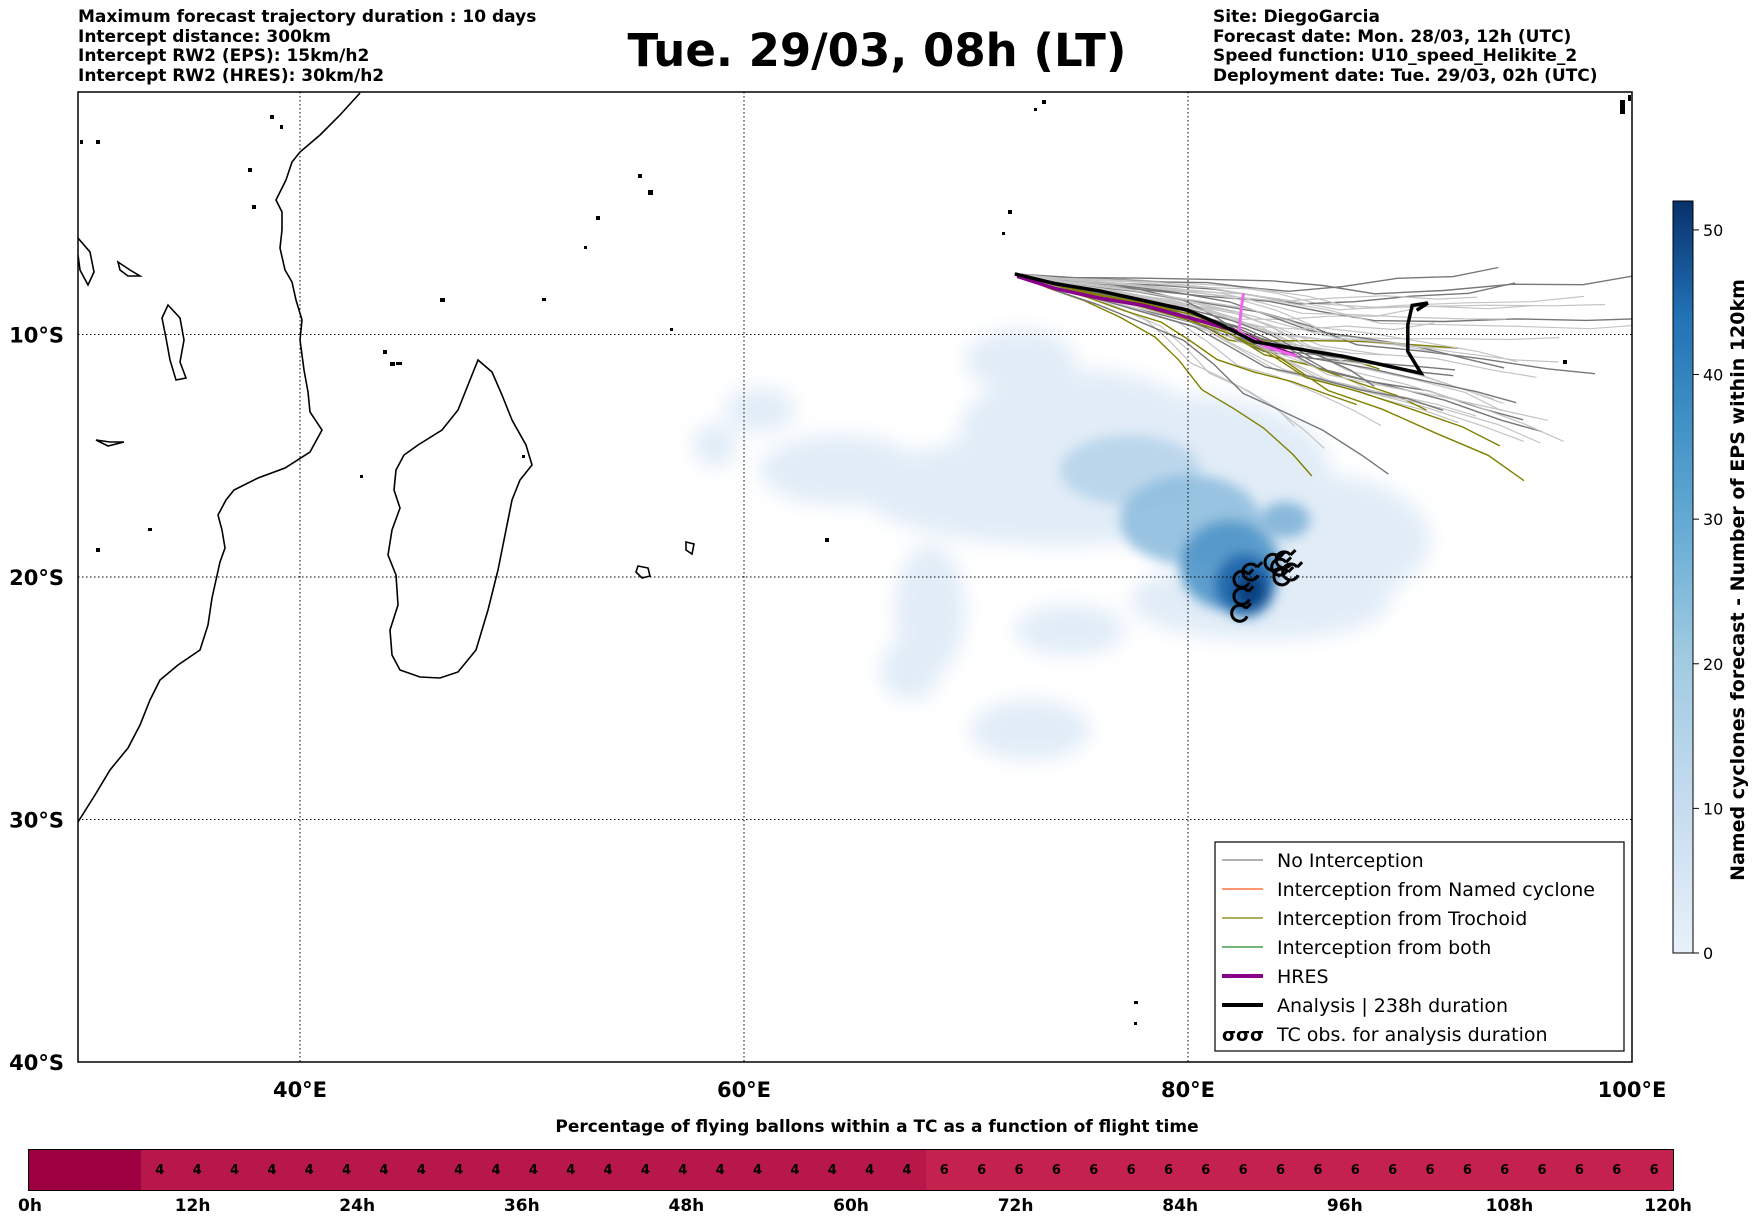 This screenshot has width=1754, height=1223. What do you see at coordinates (1683, 577) in the screenshot?
I see `colorbar-ramp` at bounding box center [1683, 577].